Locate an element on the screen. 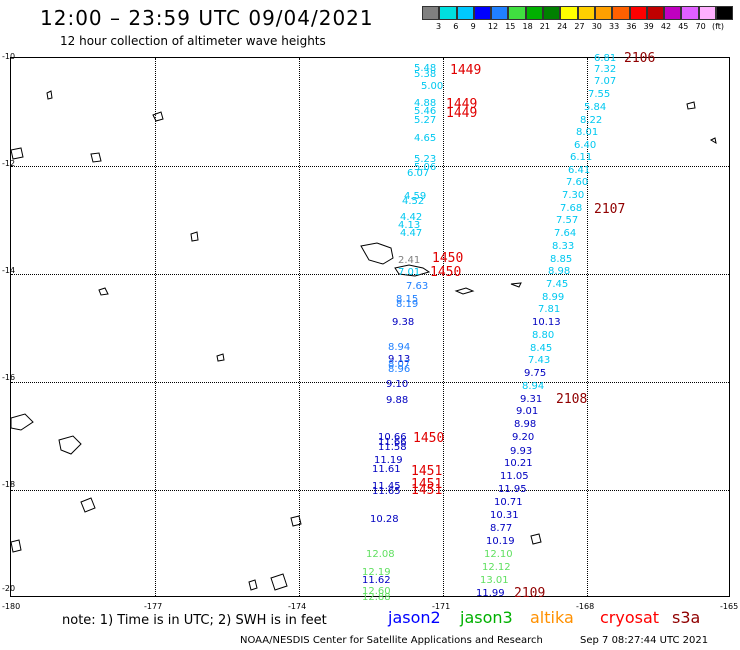 This screenshot has height=650, width=740. wave-height-west: 10.66 is located at coordinates (392, 437).